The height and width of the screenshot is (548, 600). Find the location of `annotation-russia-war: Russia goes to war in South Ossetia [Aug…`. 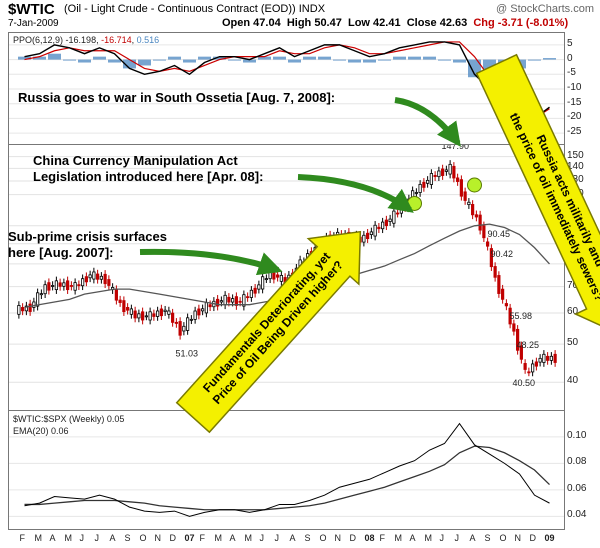

annotation-russia-war: Russia goes to war in South Ossetia [Aug… is located at coordinates (177, 97).